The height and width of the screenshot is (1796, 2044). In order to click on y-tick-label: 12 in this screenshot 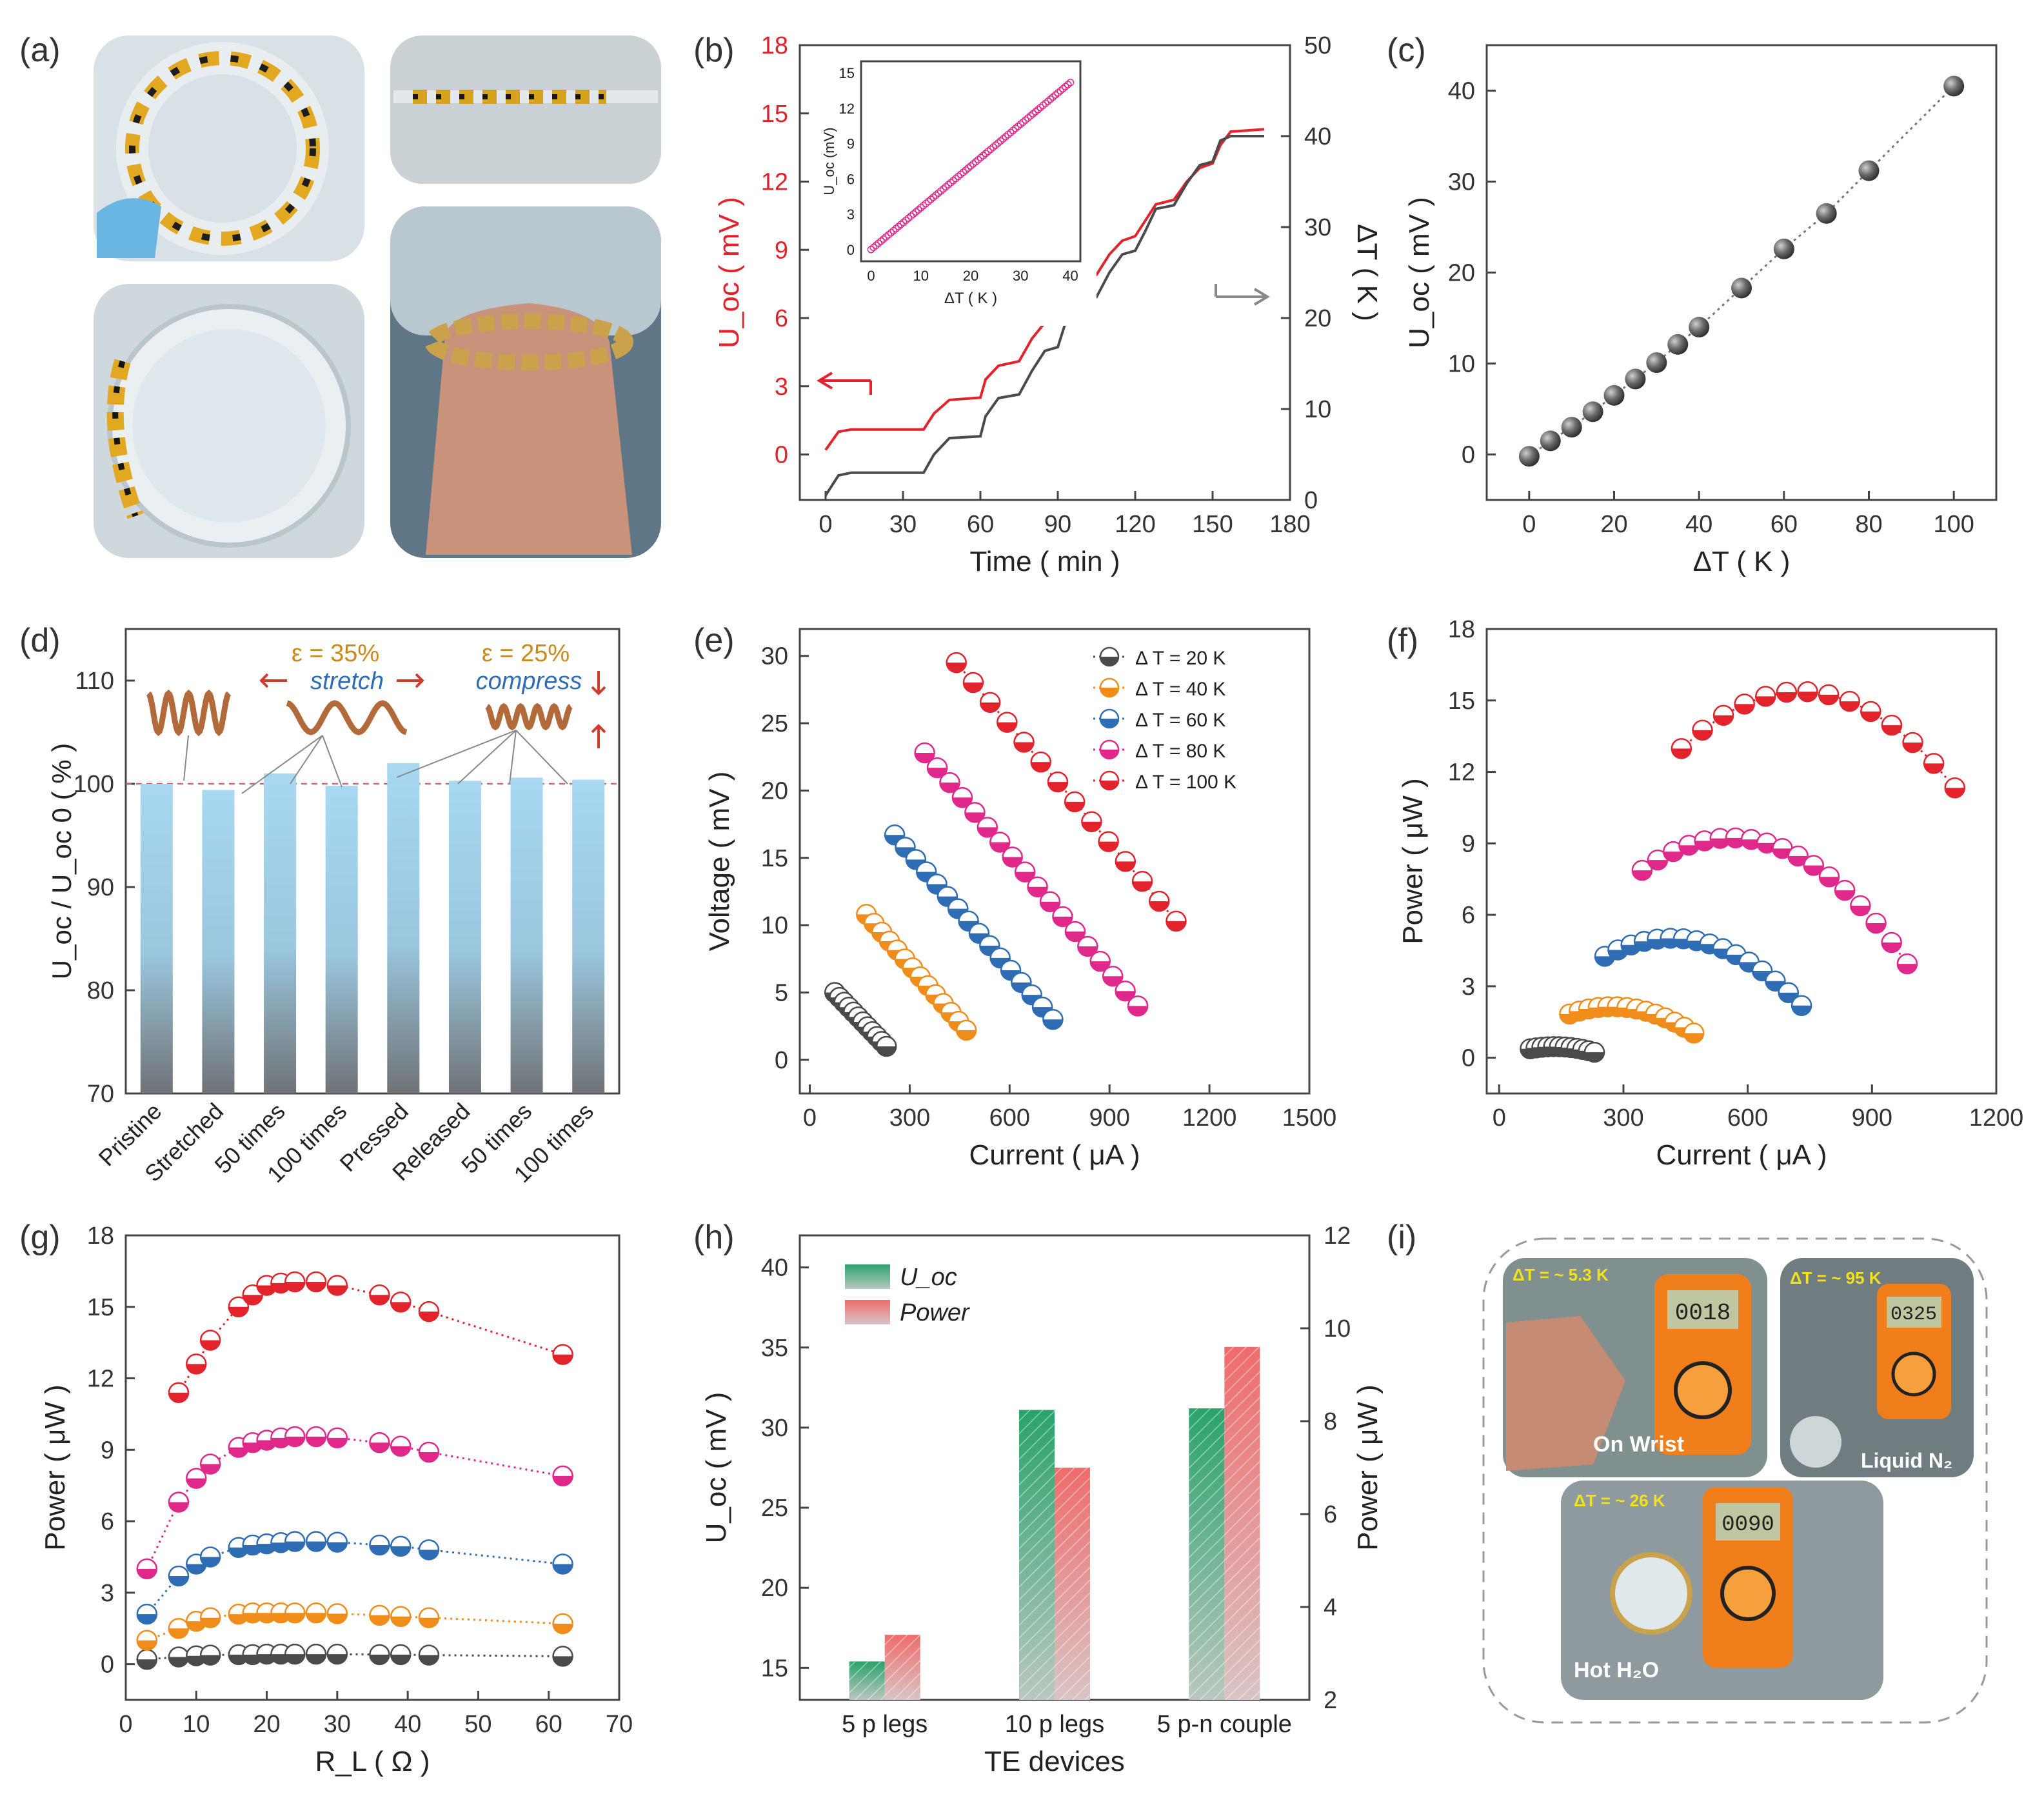, I will do `click(1337, 1236)`.